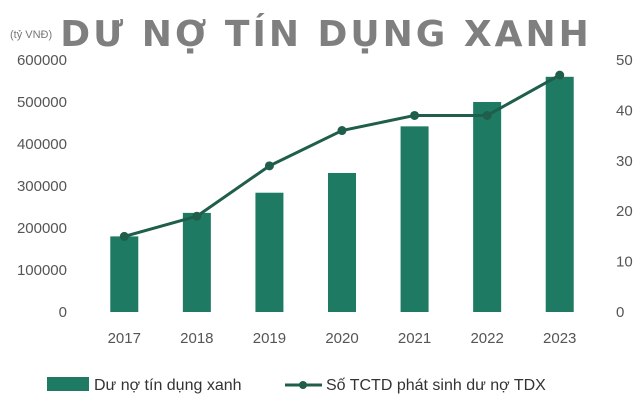 The width and height of the screenshot is (640, 415). Describe the element at coordinates (414, 338) in the screenshot. I see `x-tick-label: 2021` at that location.